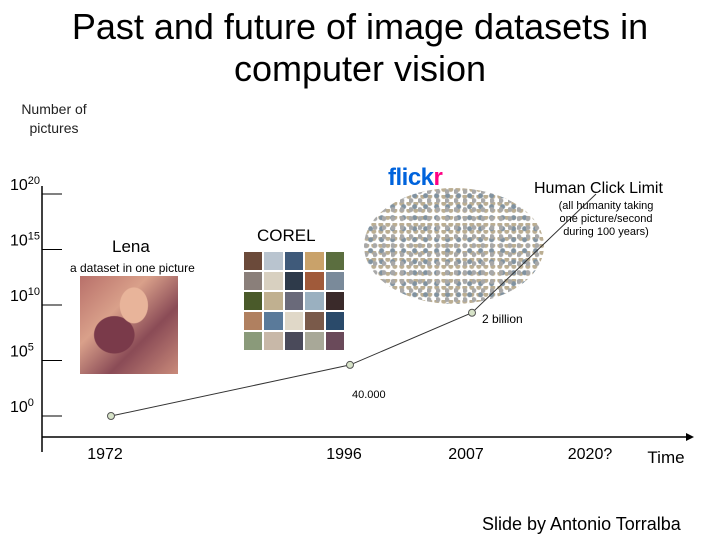 This screenshot has width=720, height=540. Describe the element at coordinates (22, 351) in the screenshot. I see `y-tick-label-1: 10⁵` at that location.